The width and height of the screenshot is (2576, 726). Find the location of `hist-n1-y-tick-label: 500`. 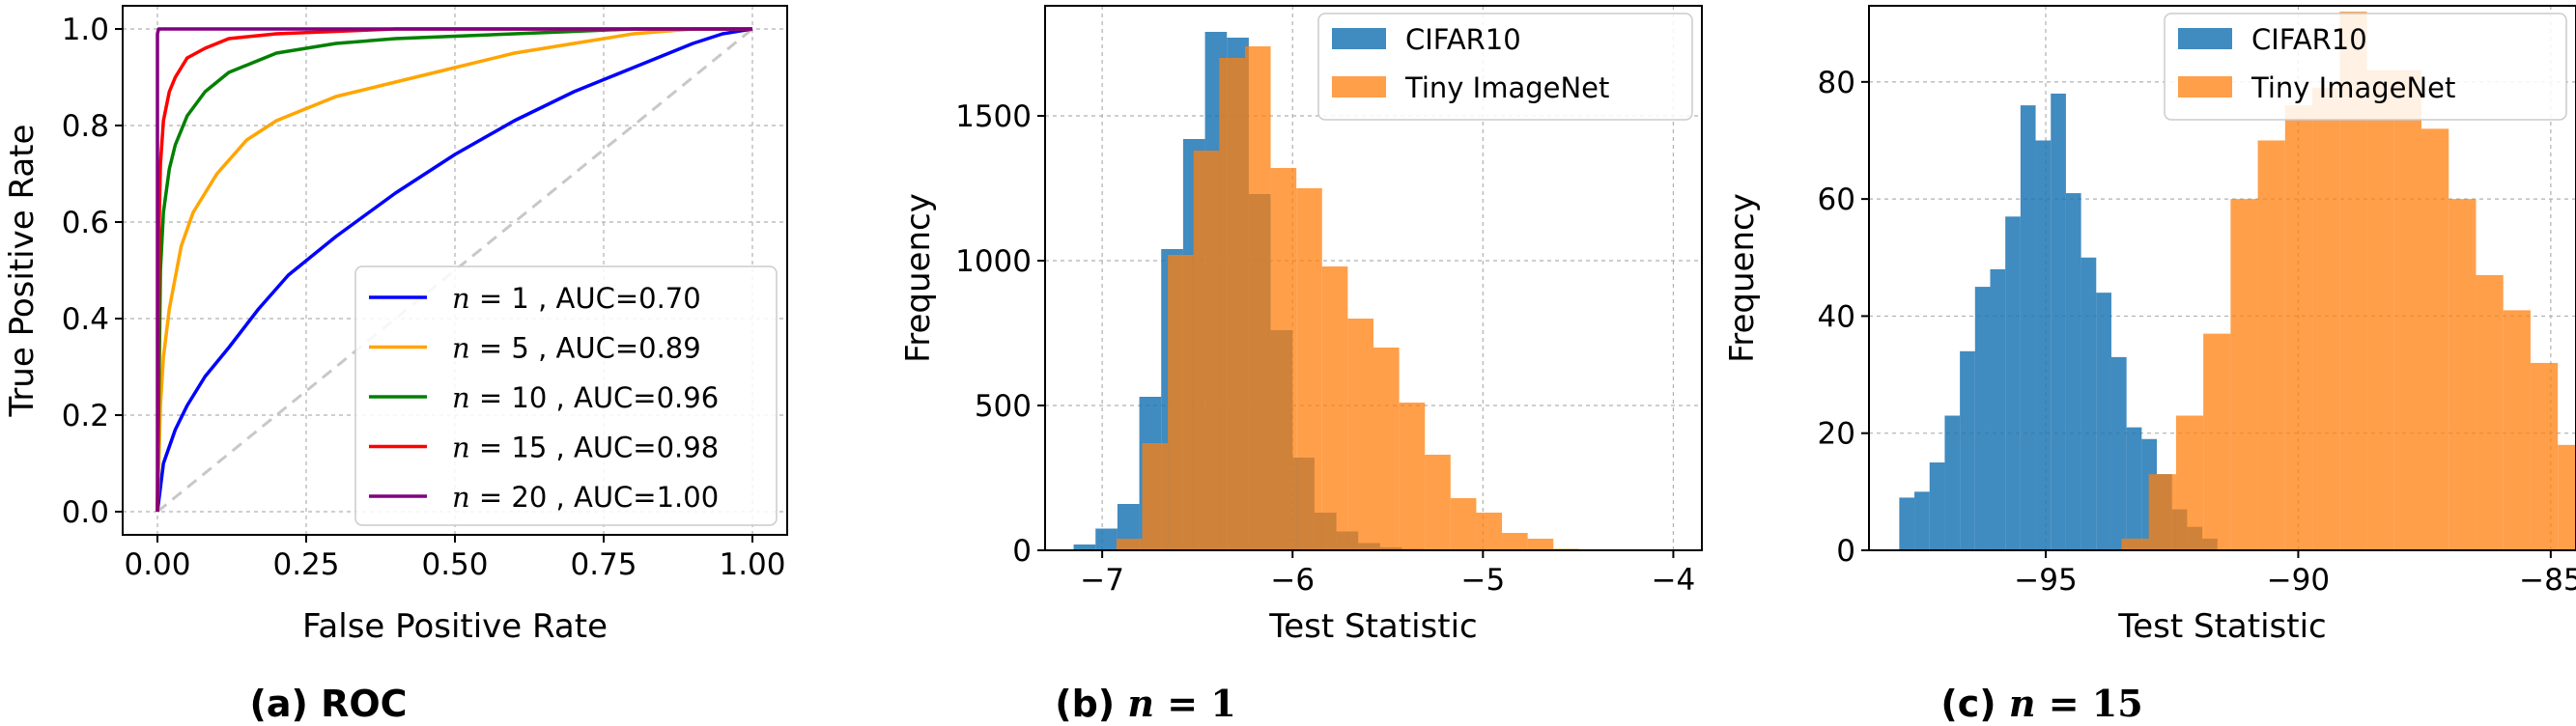

hist-n1-y-tick-label: 500 is located at coordinates (1003, 407).